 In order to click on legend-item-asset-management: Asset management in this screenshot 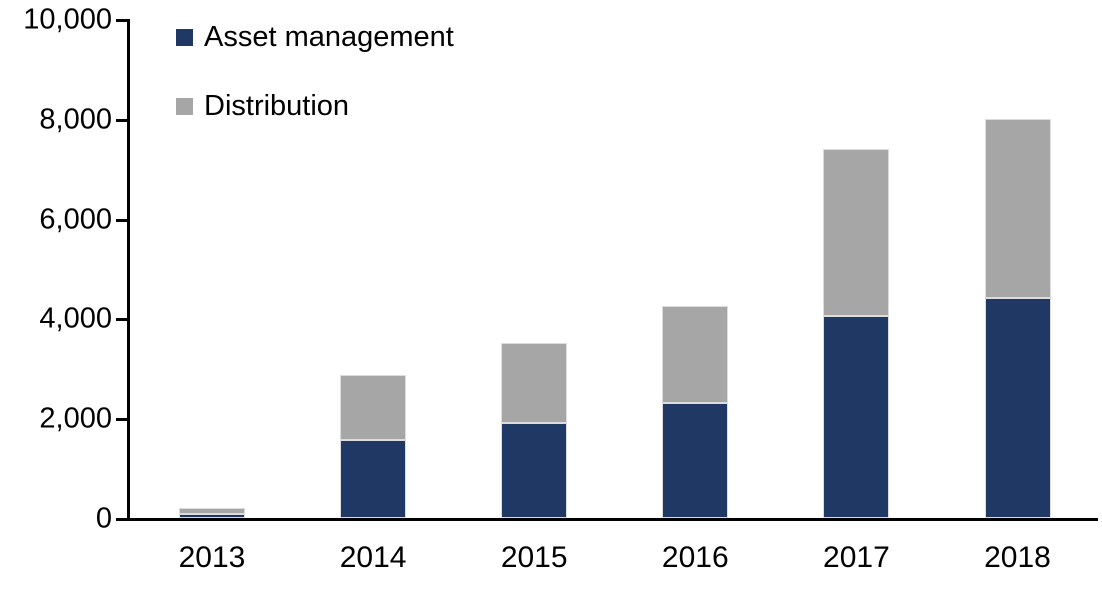, I will do `click(315, 36)`.